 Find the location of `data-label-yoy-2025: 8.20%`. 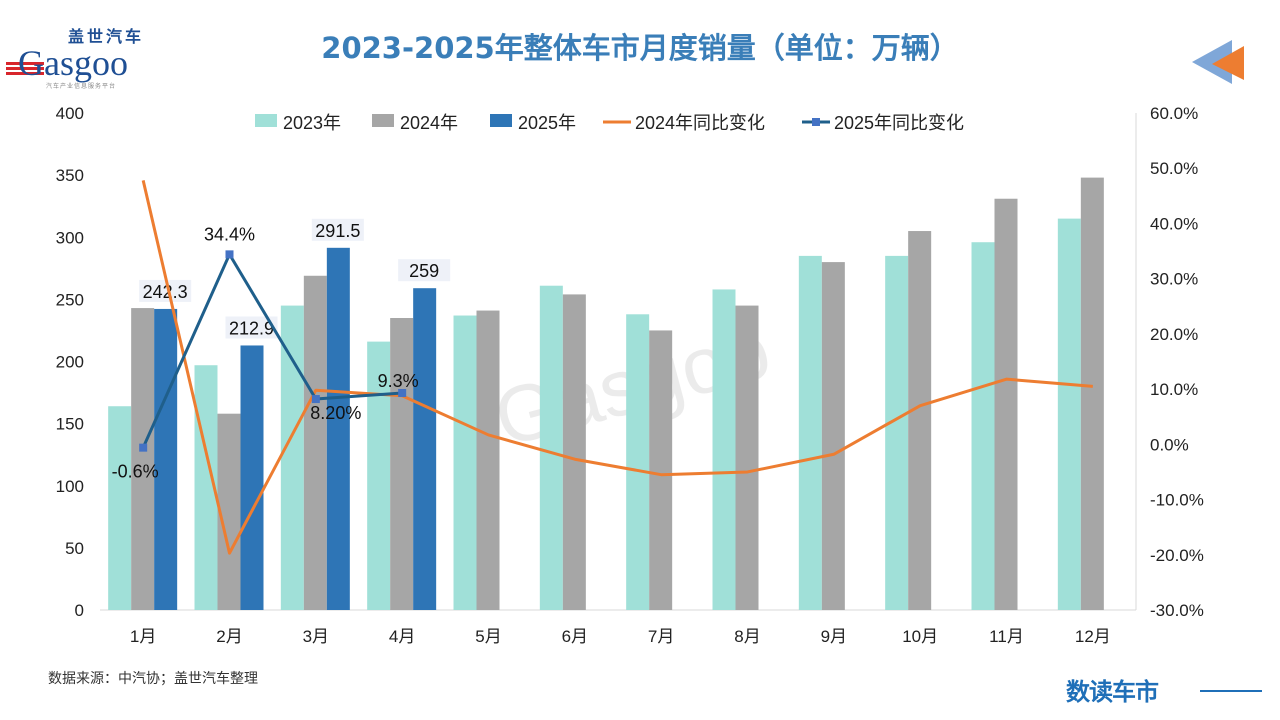

data-label-yoy-2025: 8.20% is located at coordinates (335, 413).